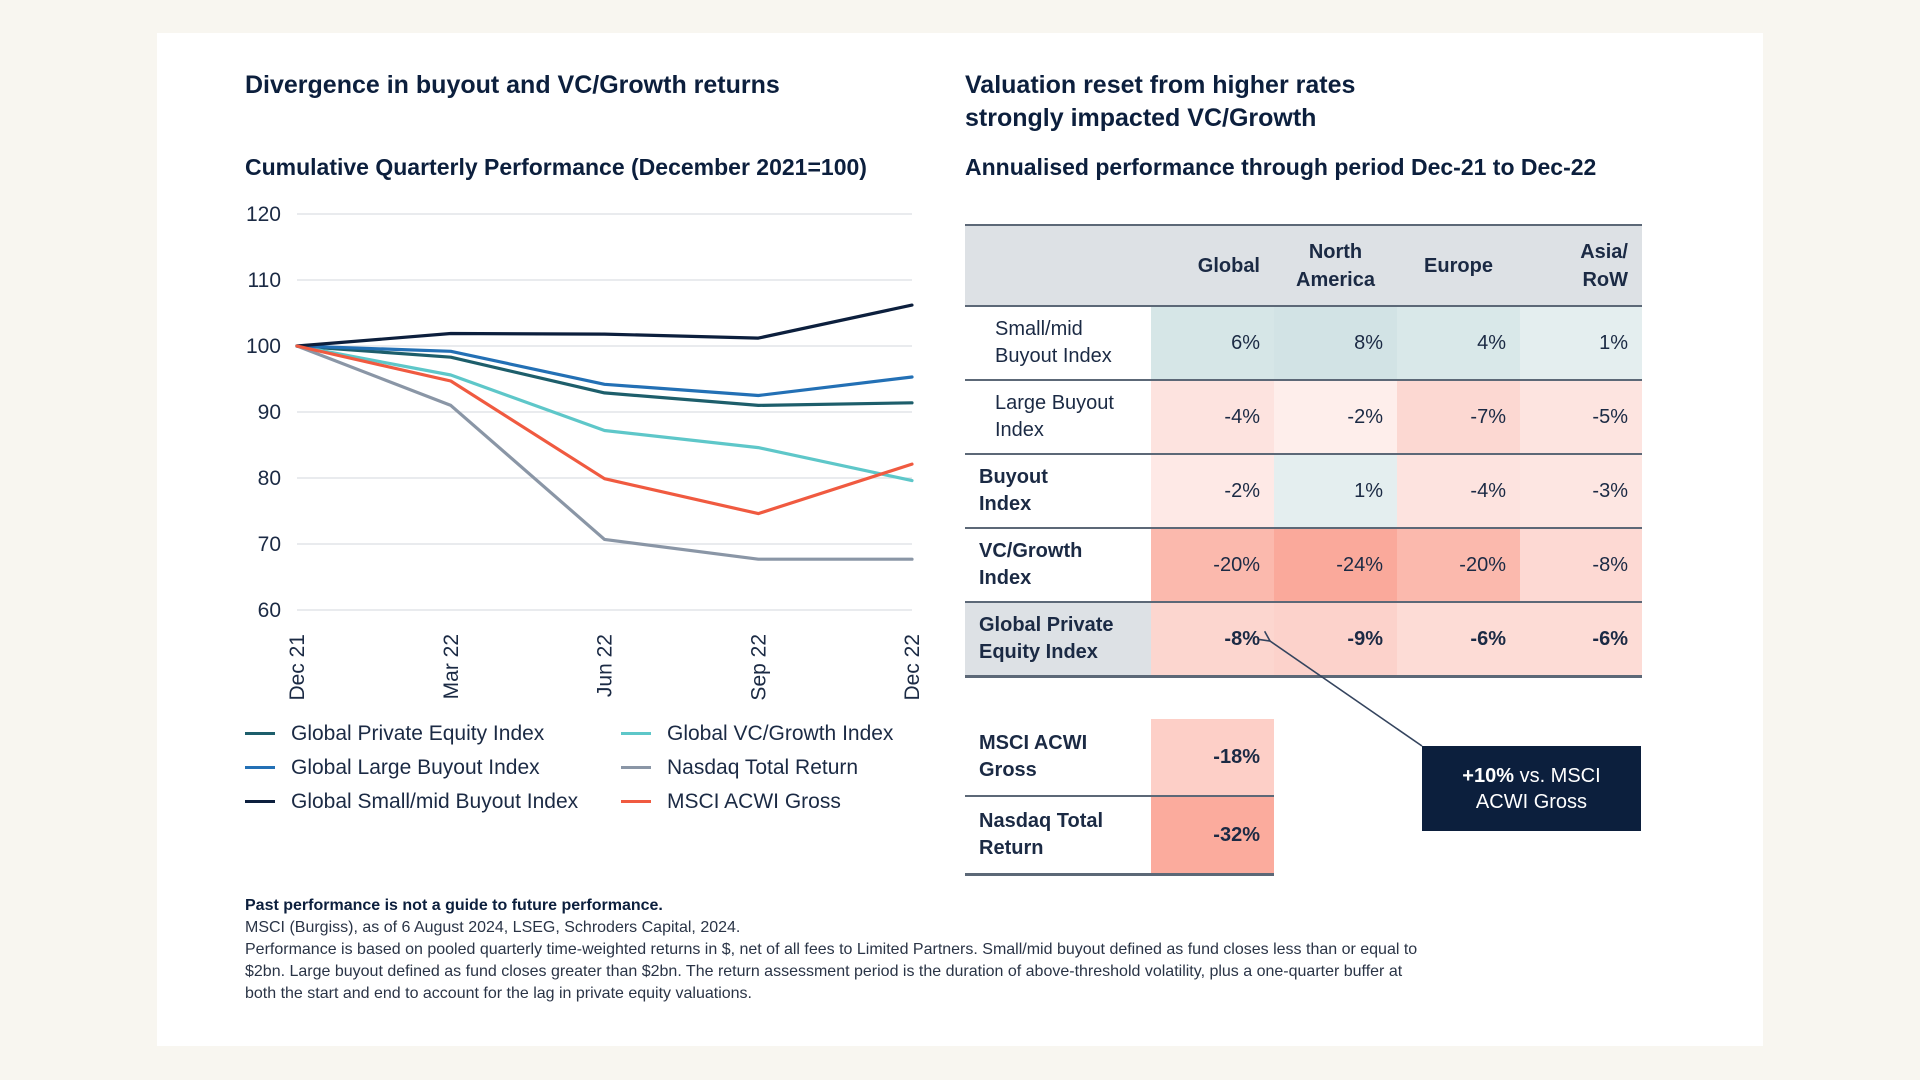 The height and width of the screenshot is (1080, 1920). Describe the element at coordinates (1058, 640) in the screenshot. I see `row-label: Global Private Equity Index` at that location.